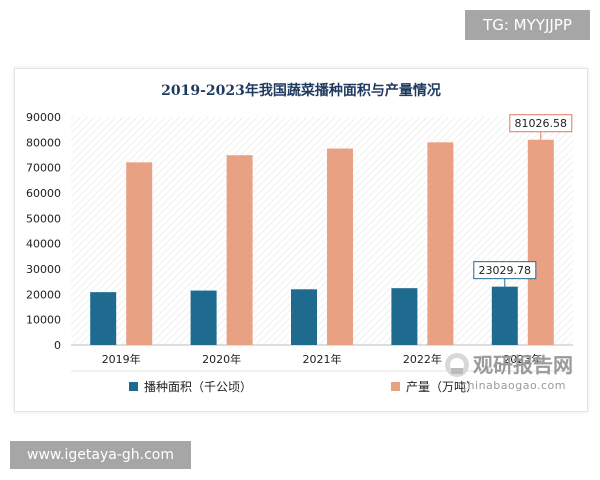 The width and height of the screenshot is (600, 480). I want to click on x-tick-label: 2019年, so click(121, 359).